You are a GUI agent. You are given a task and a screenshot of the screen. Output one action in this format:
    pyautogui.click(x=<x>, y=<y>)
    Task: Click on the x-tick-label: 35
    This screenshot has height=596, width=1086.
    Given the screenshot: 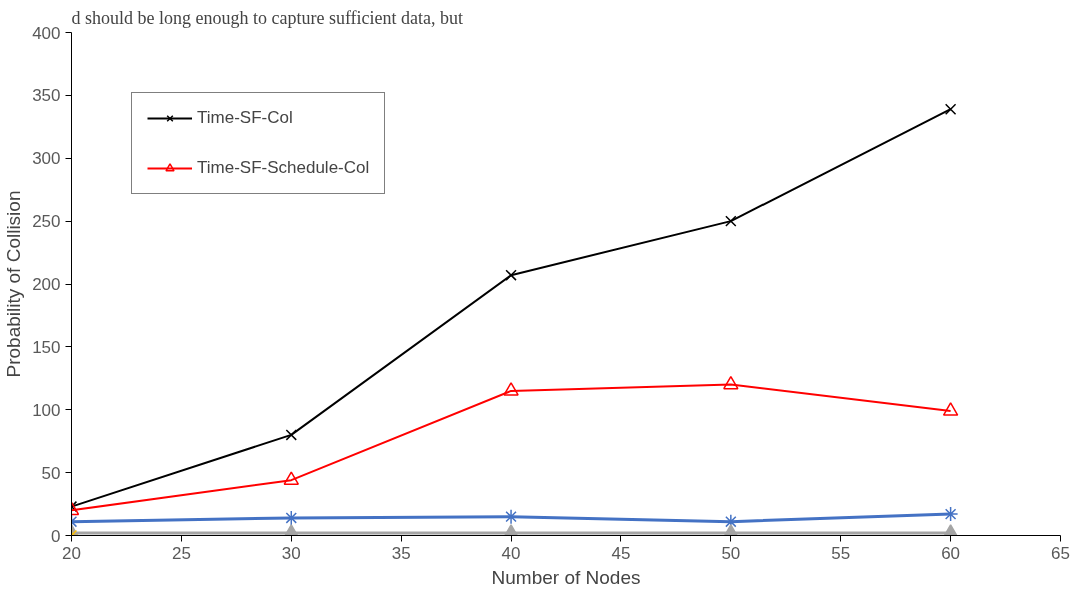 What is the action you would take?
    pyautogui.click(x=401, y=553)
    